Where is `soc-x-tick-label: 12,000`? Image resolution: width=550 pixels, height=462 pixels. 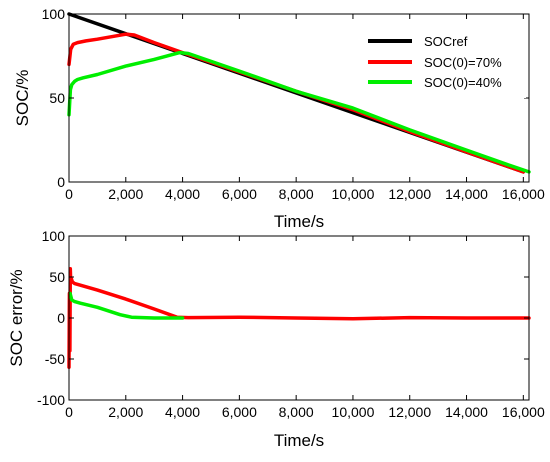 soc-x-tick-label: 12,000 is located at coordinates (409, 194).